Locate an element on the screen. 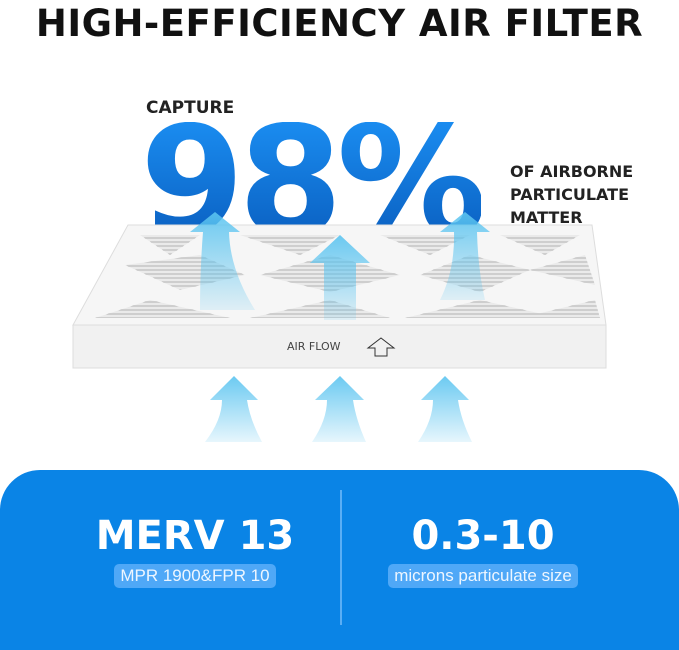 This screenshot has width=679, height=650. spec-merv: MERV 13 MPR 1900&FPR 10 is located at coordinates (195, 550).